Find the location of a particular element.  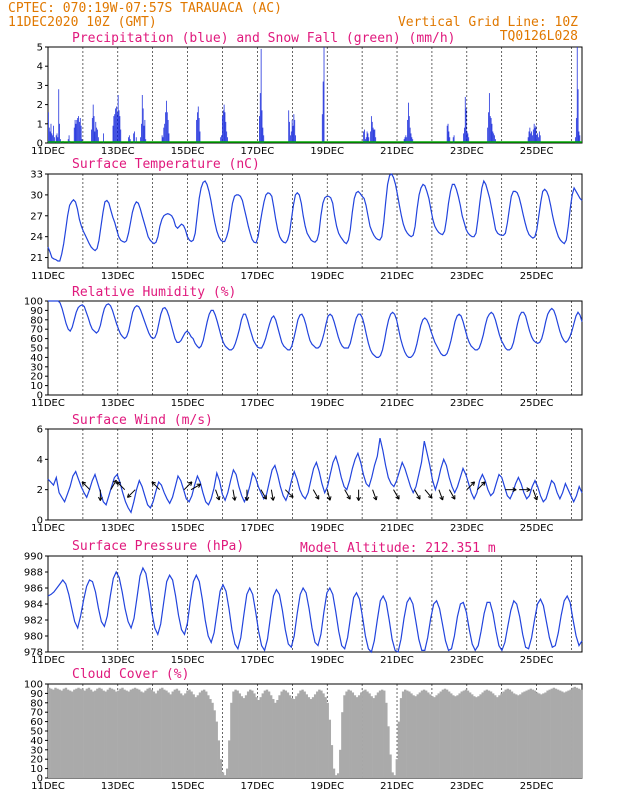

y-tick-label: 986 is located at coordinates (33, 589).